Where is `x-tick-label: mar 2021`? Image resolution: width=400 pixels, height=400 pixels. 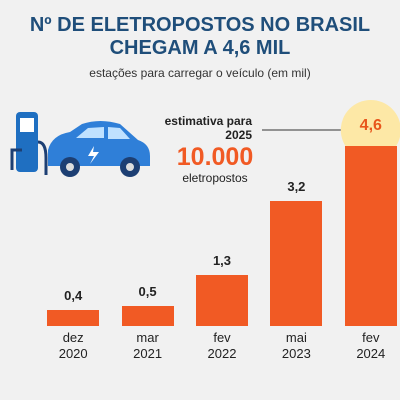 x-tick-label: mar 2021 is located at coordinates (148, 345).